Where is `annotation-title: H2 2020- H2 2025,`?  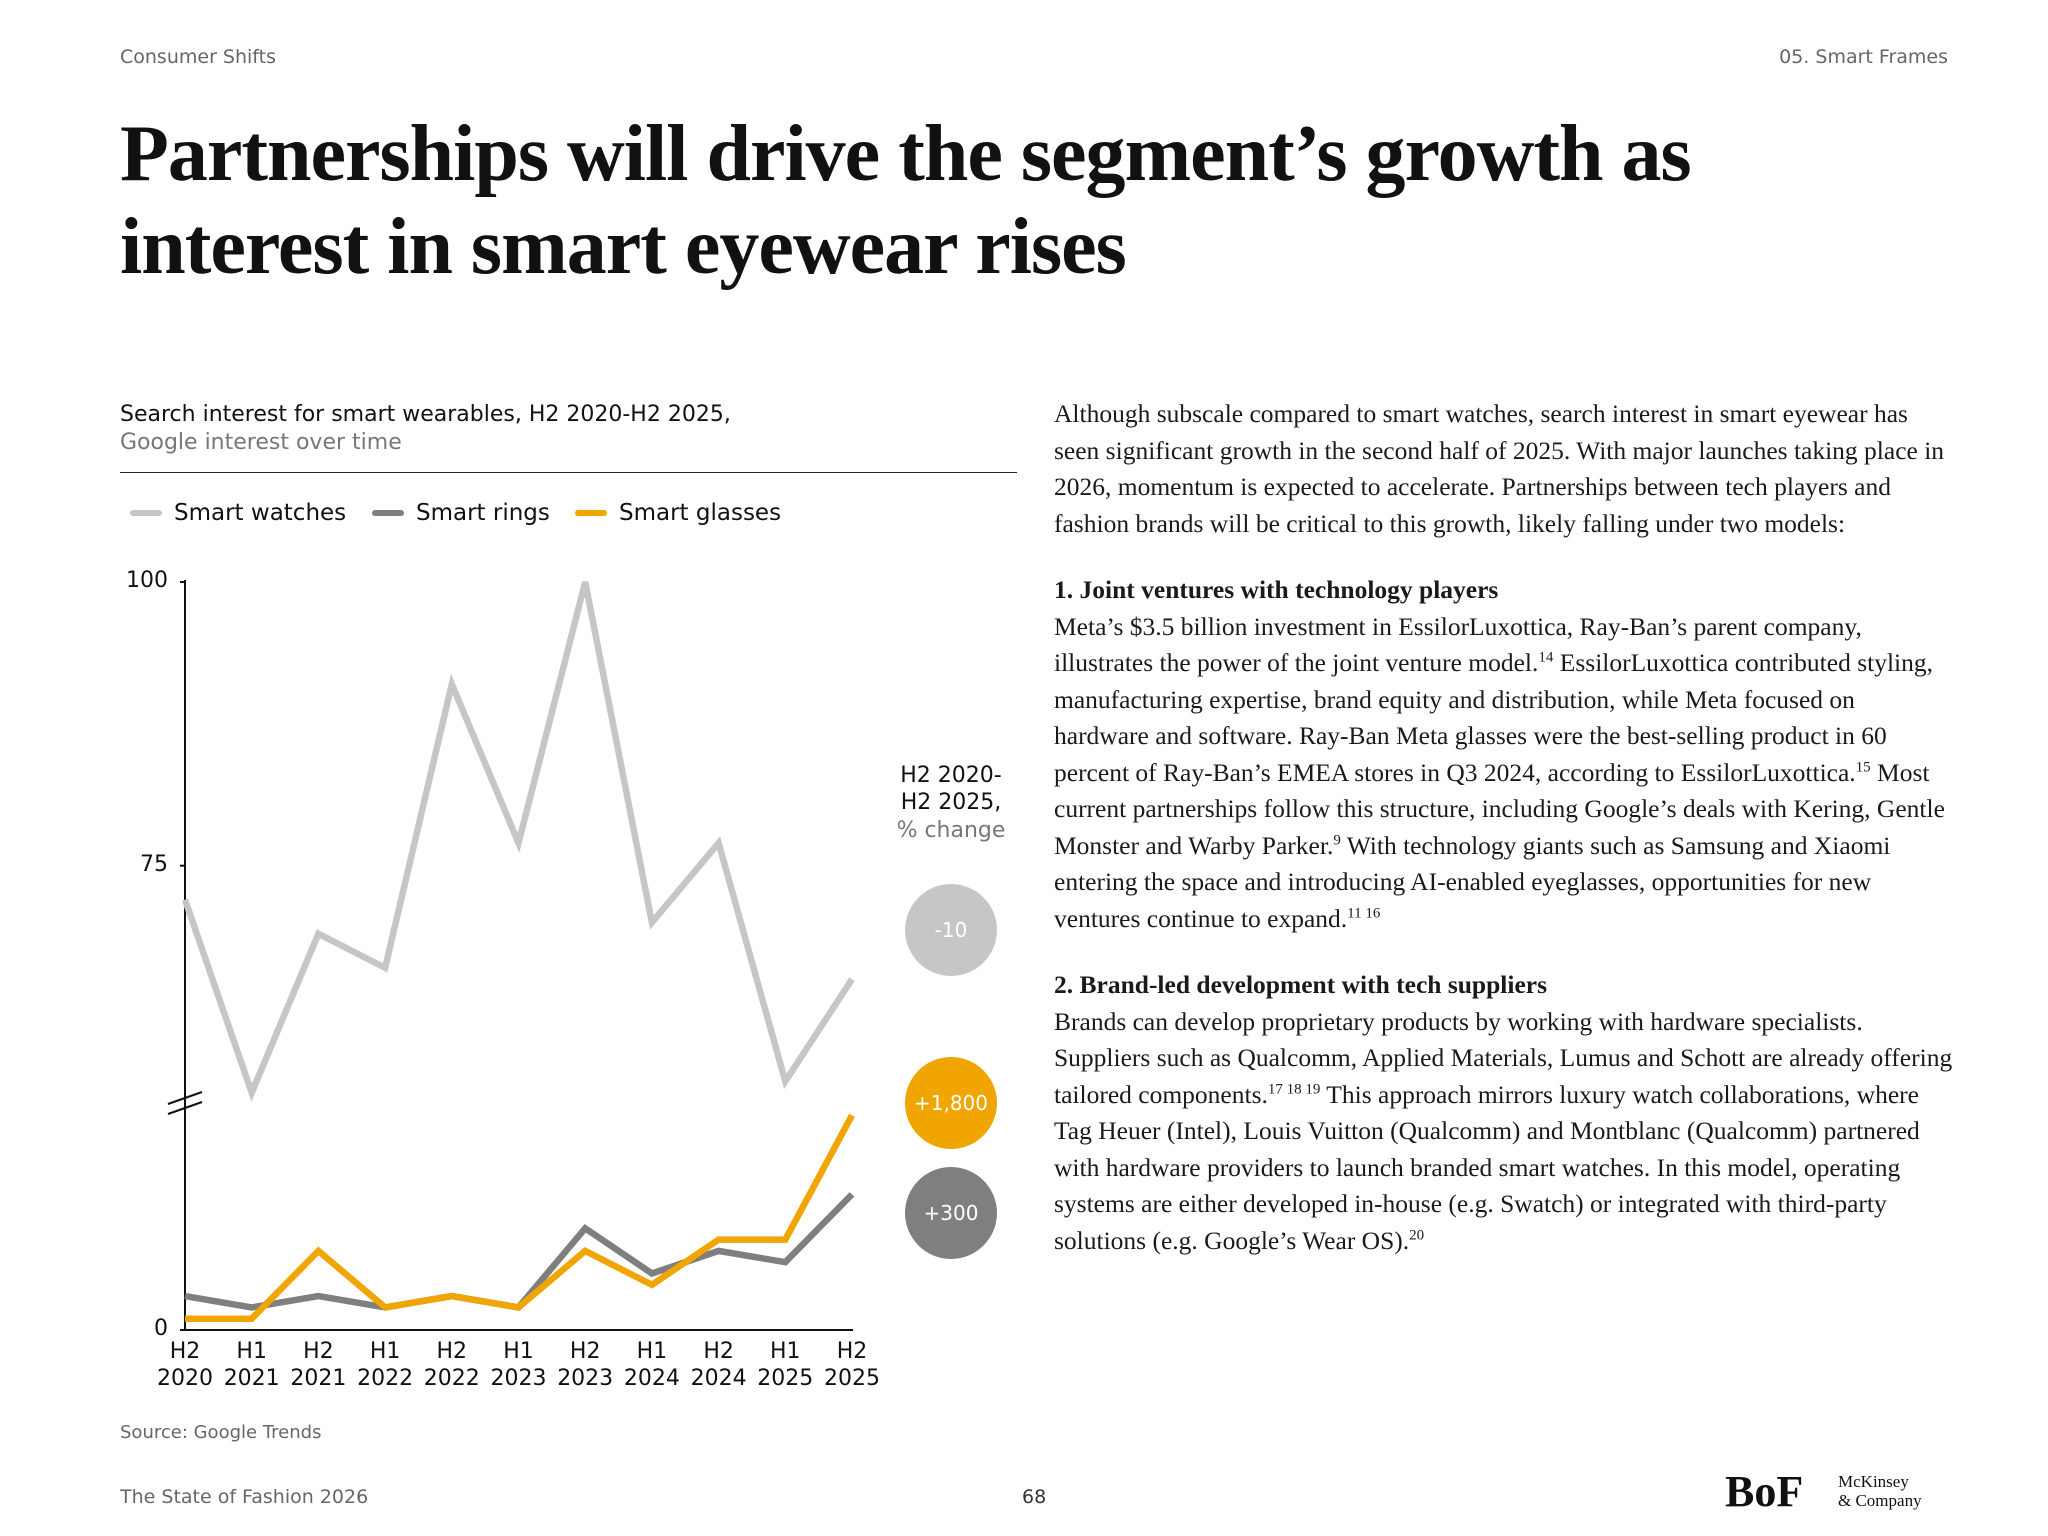 annotation-title: H2 2020- H2 2025, is located at coordinates (951, 789).